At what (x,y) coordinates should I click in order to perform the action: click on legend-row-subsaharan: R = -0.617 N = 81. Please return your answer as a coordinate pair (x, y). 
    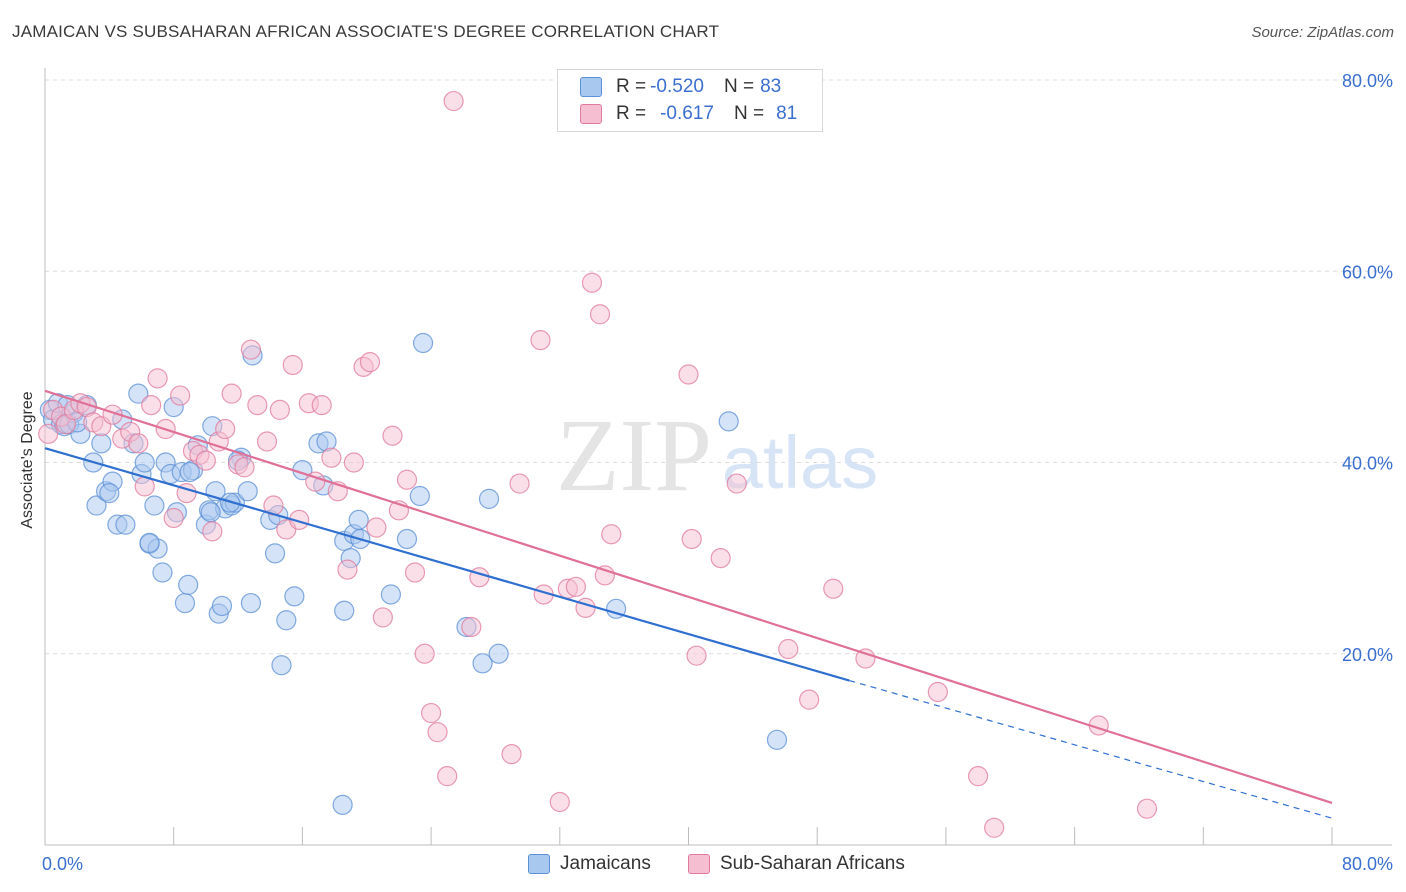
    Looking at the image, I should click on (688, 114).